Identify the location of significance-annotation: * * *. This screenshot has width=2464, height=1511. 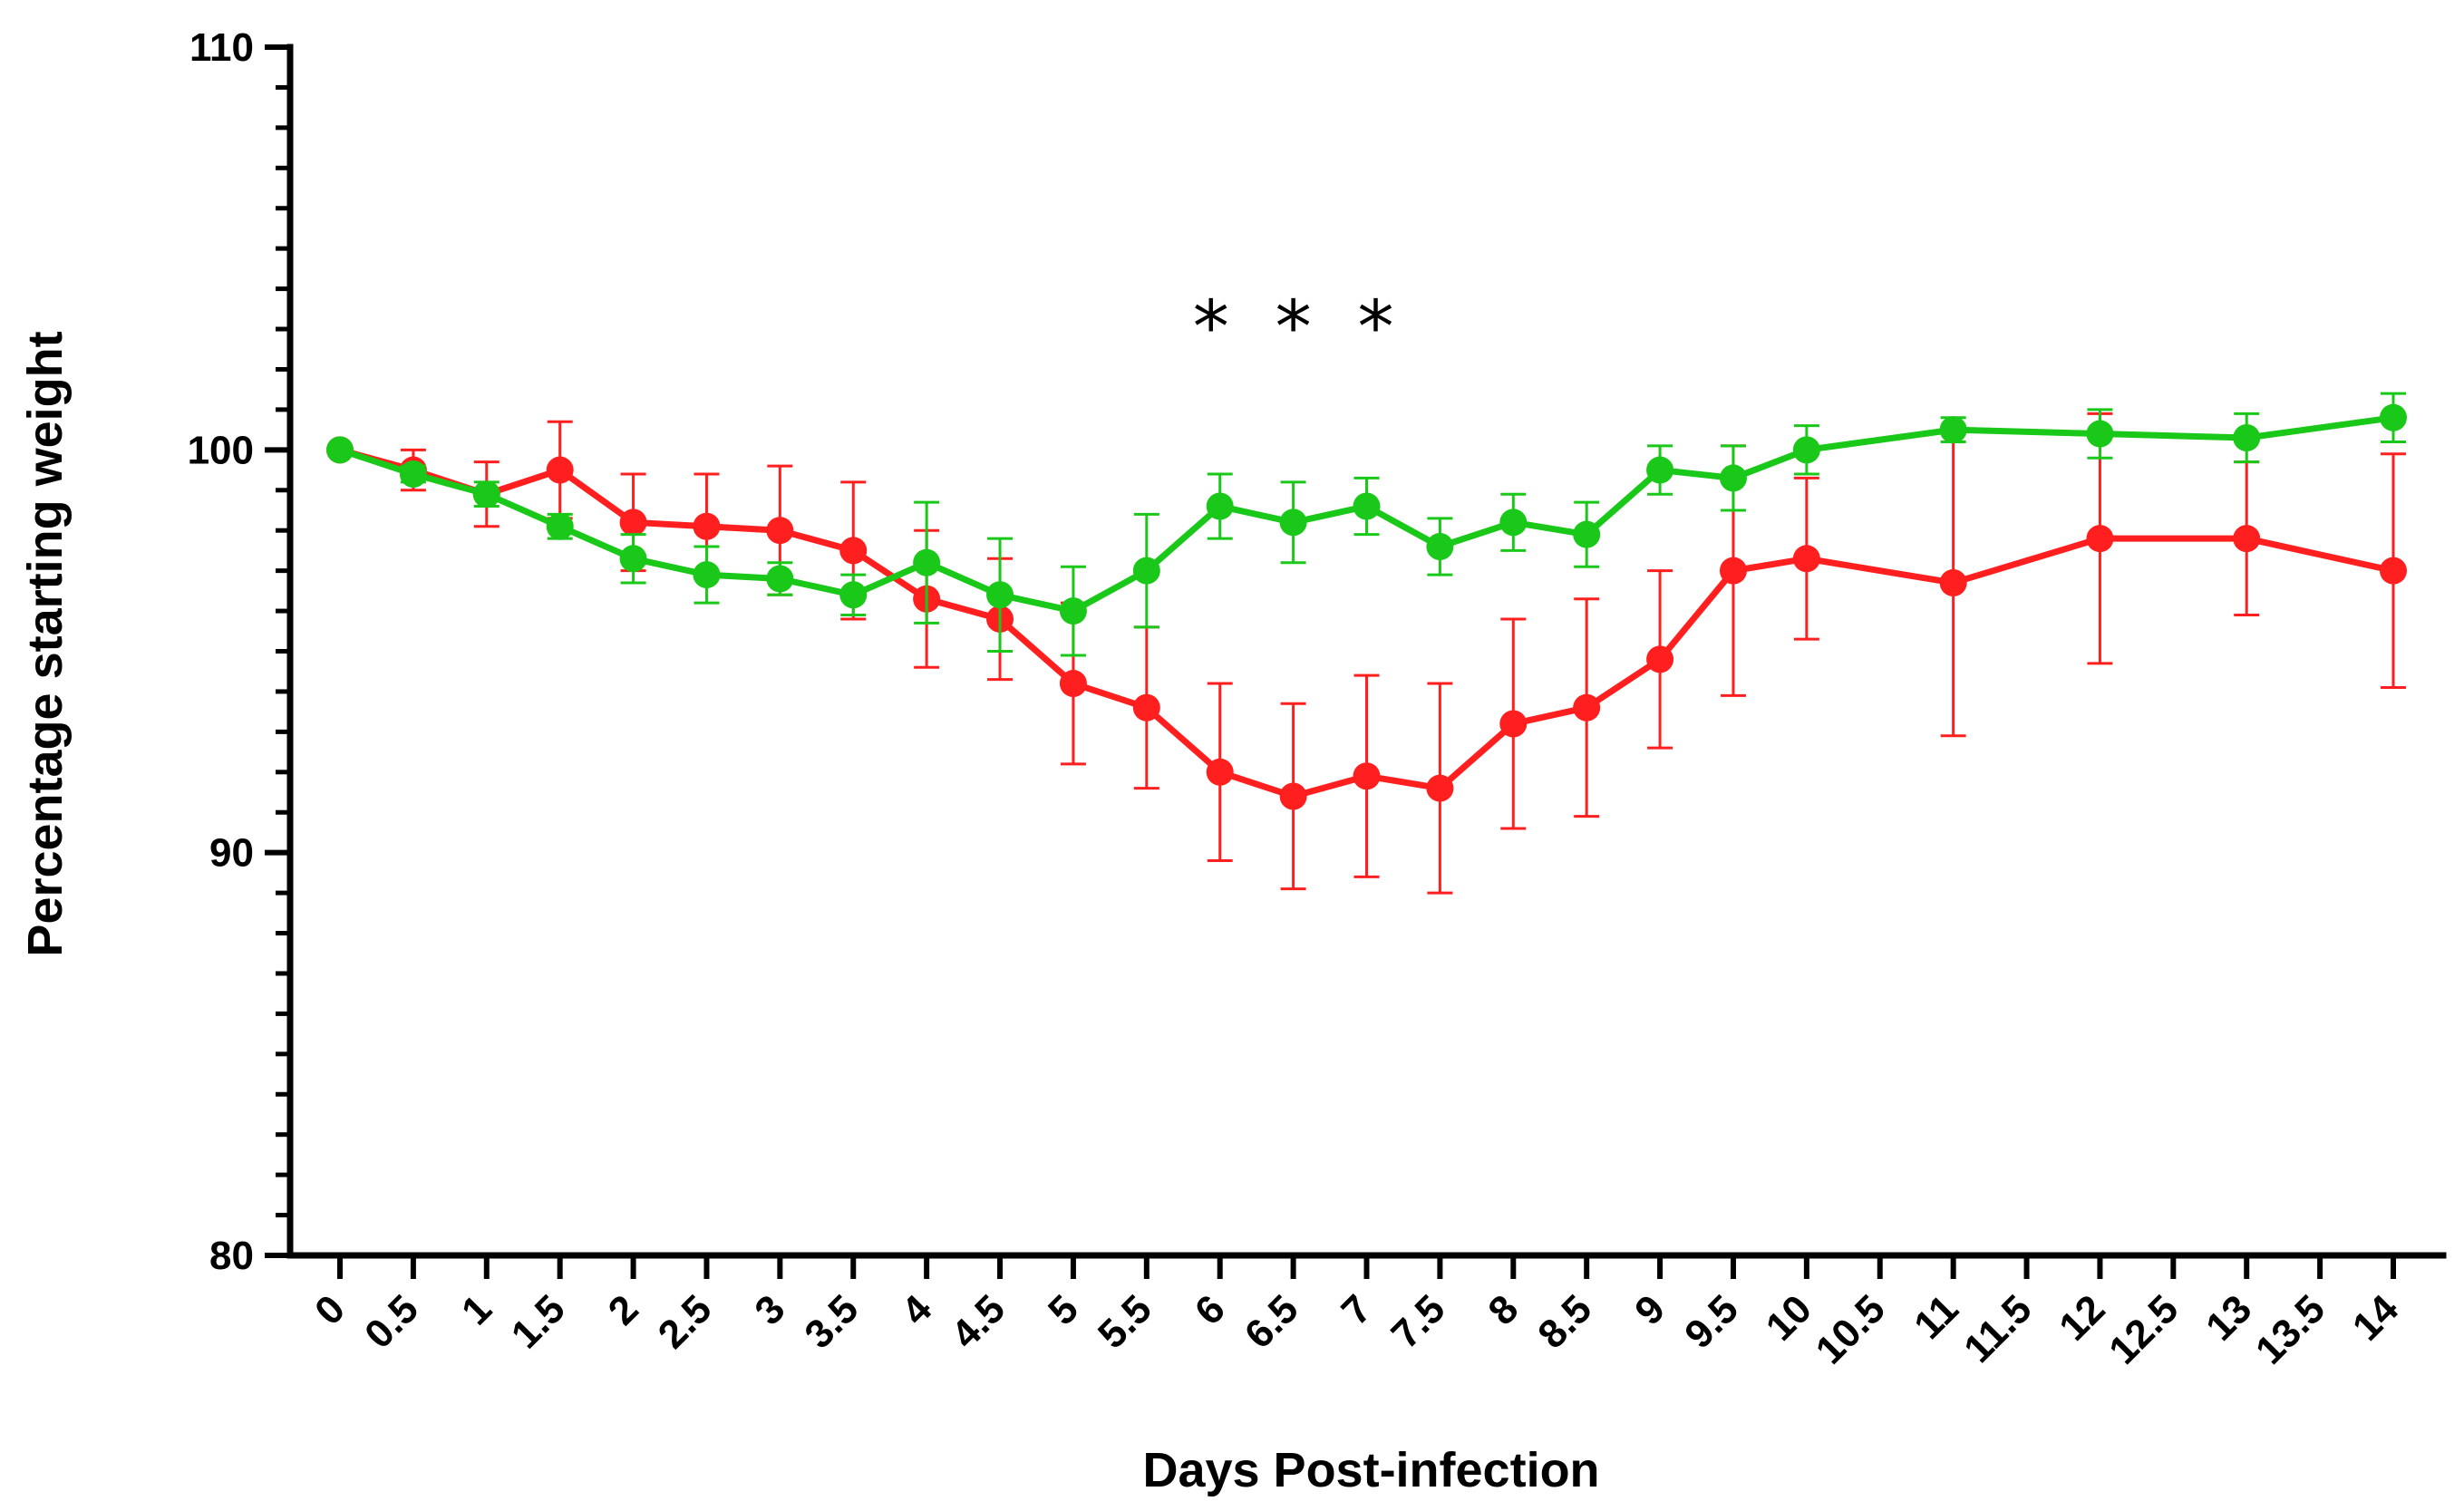
(1293, 327).